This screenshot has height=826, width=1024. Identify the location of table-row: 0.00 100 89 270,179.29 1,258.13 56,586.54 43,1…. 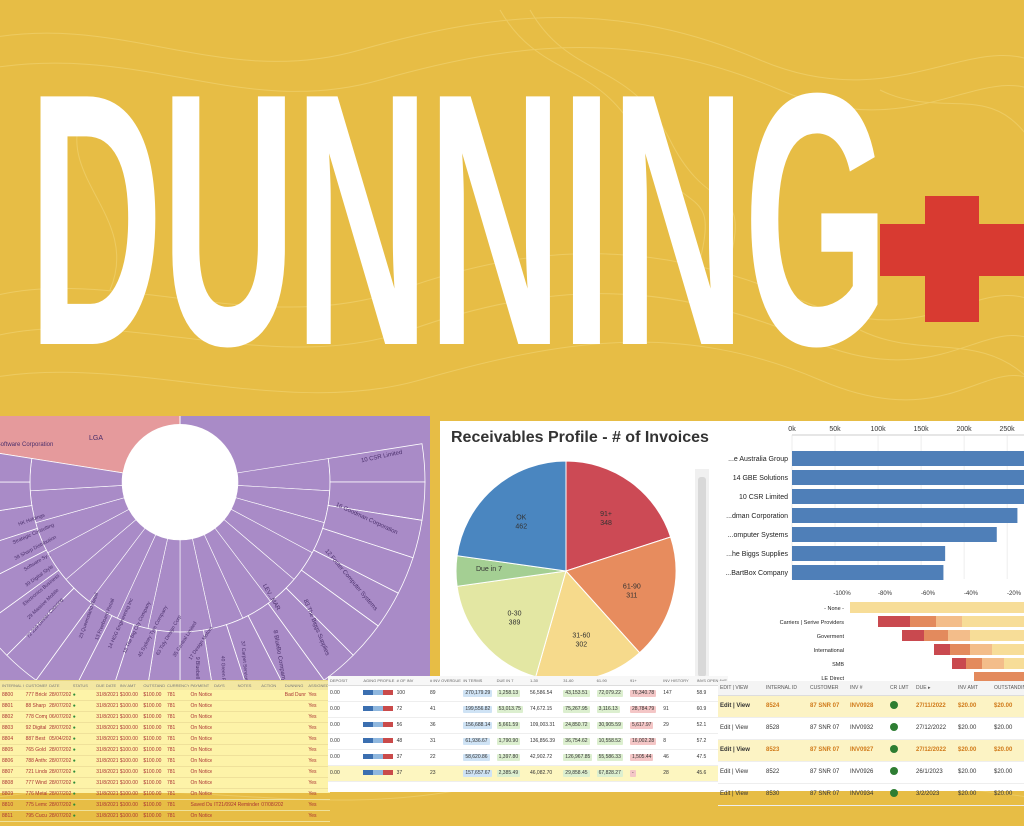
(528, 693).